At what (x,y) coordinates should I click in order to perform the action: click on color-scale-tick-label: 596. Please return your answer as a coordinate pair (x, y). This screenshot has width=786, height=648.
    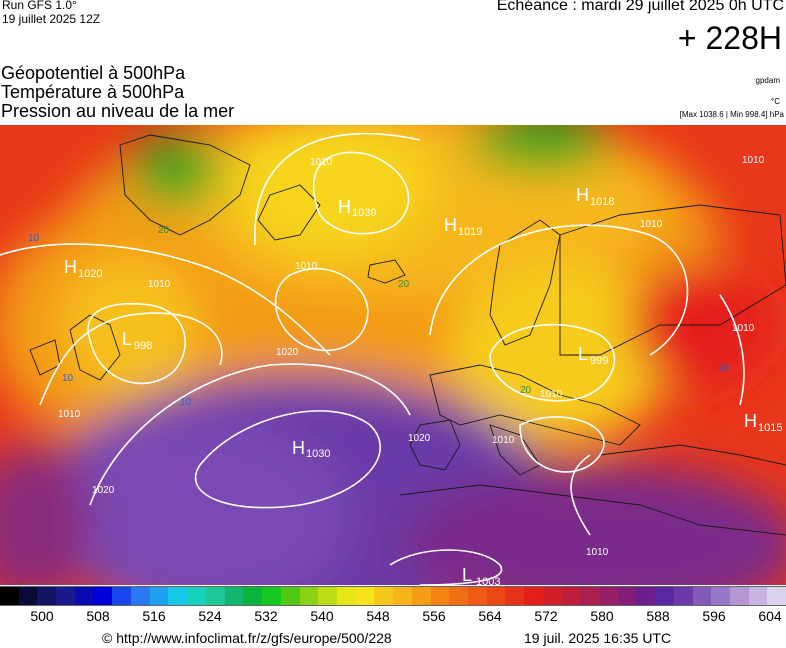
    Looking at the image, I should click on (714, 616).